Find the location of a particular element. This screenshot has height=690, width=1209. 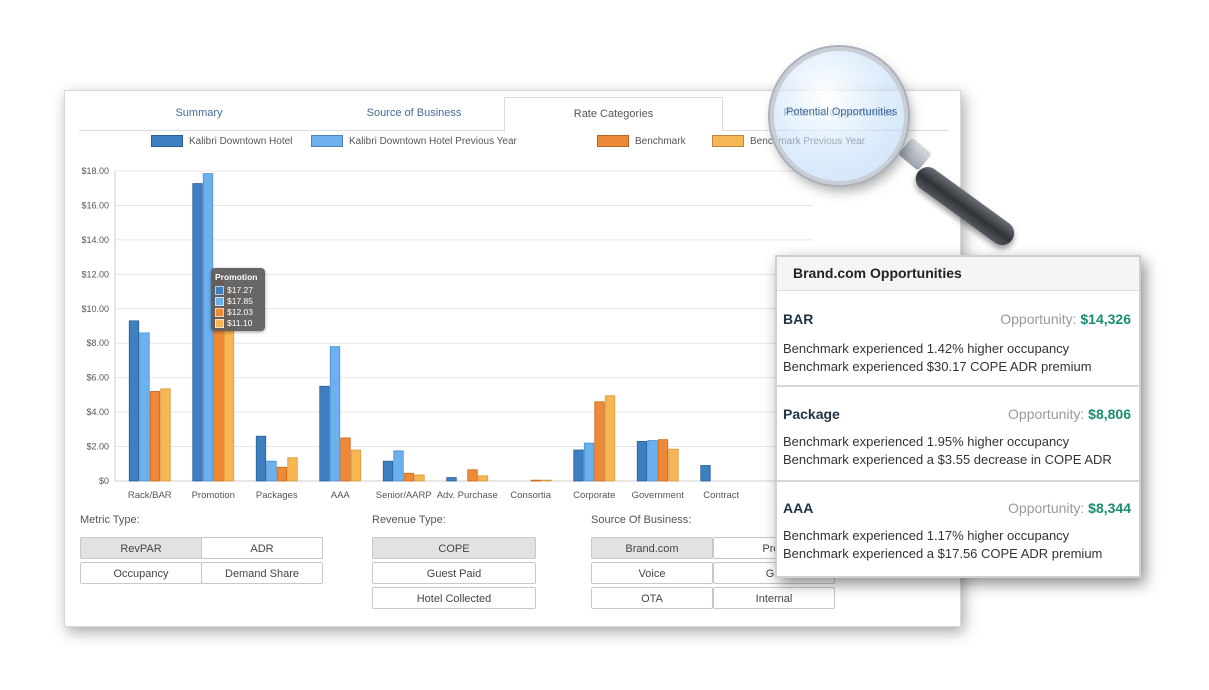

legend-item-hotel-previous-year: Kalibri Downtown Hotel Previous Year is located at coordinates (414, 141).